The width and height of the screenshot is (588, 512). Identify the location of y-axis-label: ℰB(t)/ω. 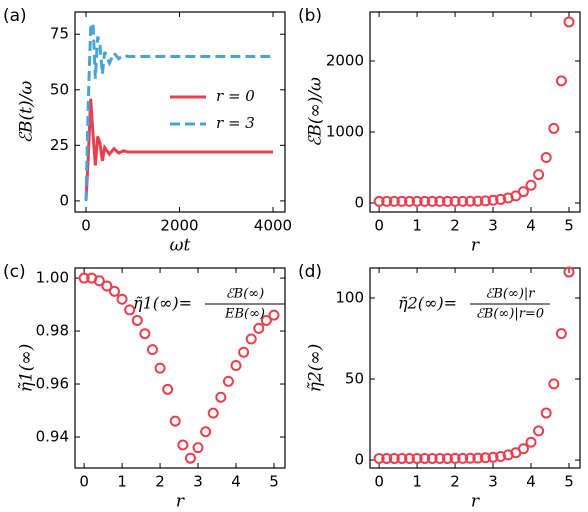
(27, 112).